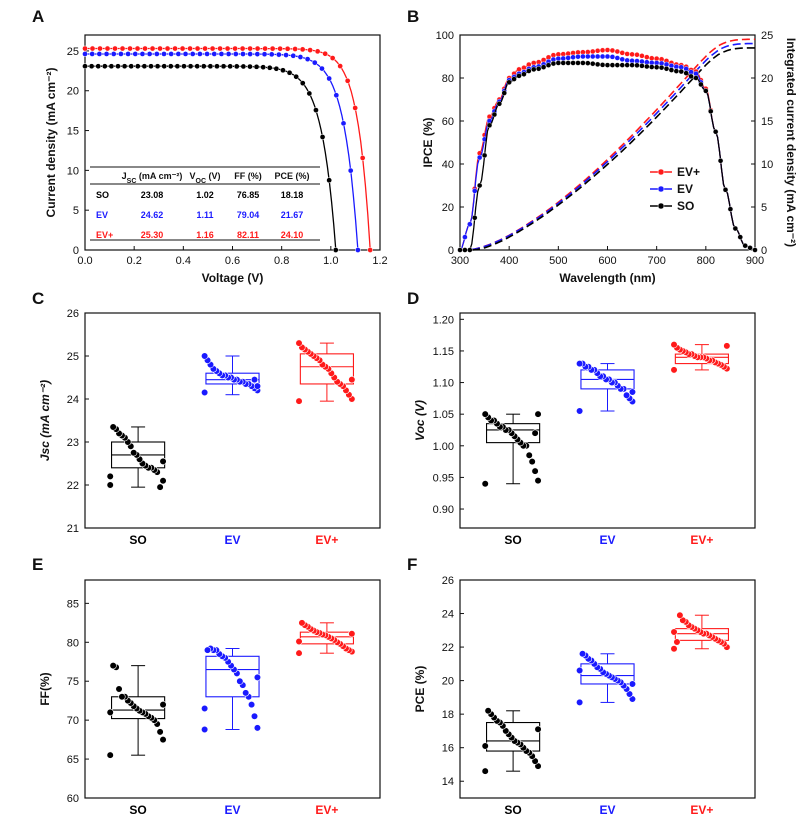 The height and width of the screenshot is (840, 800). What do you see at coordinates (413, 298) in the screenshot?
I see `panel-letter-d: D` at bounding box center [413, 298].